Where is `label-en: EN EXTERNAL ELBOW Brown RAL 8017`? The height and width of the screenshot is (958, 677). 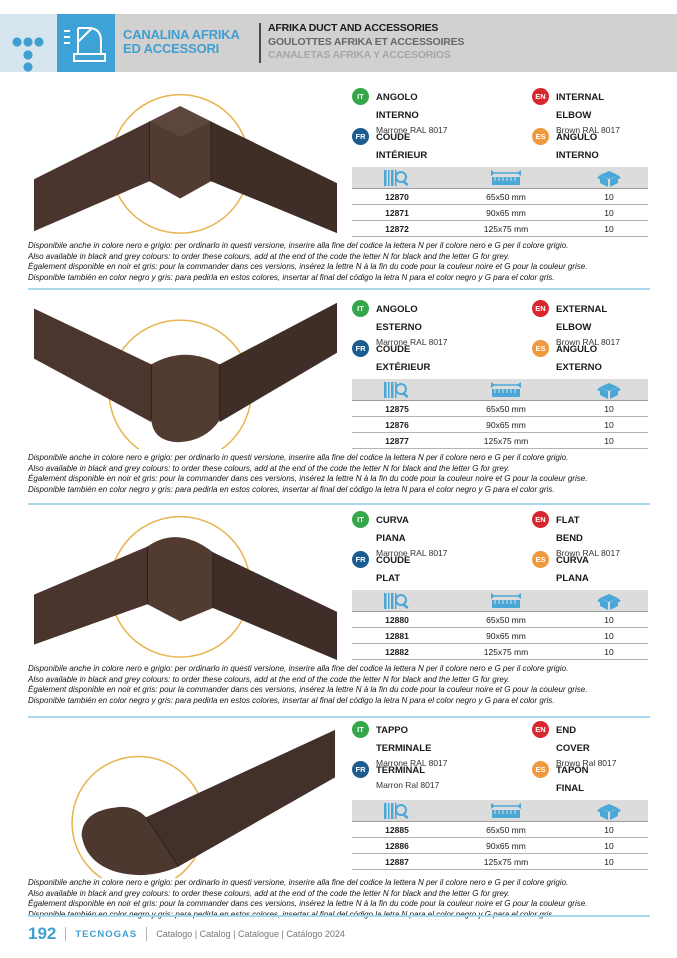 label-en: EN EXTERNAL ELBOW Brown RAL 8017 is located at coordinates (576, 323).